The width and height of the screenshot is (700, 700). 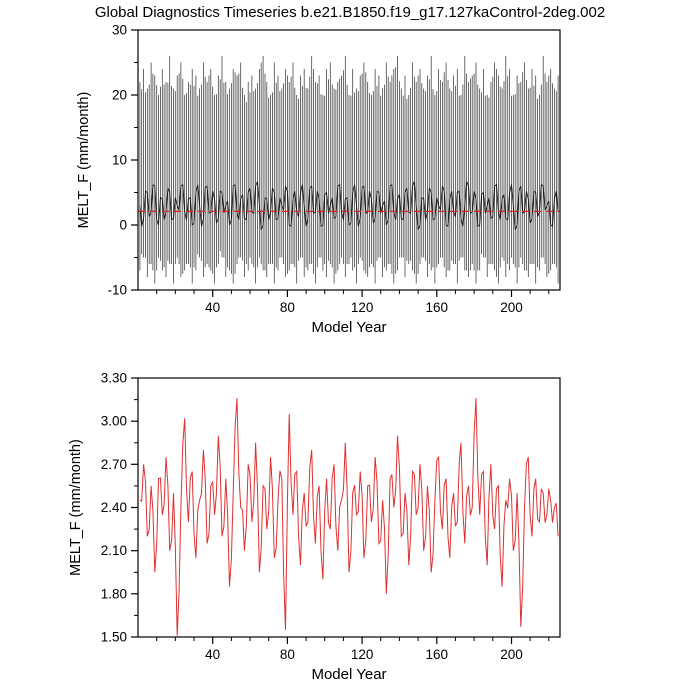 What do you see at coordinates (119, 160) in the screenshot?
I see `svg-text: 10` at bounding box center [119, 160].